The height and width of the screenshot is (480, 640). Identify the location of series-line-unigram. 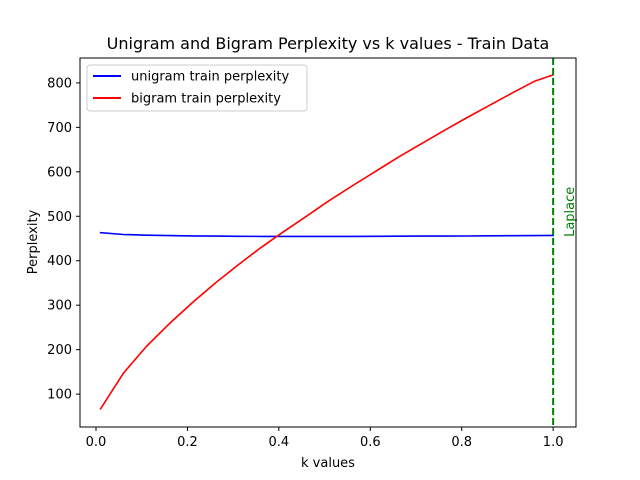
(326, 234).